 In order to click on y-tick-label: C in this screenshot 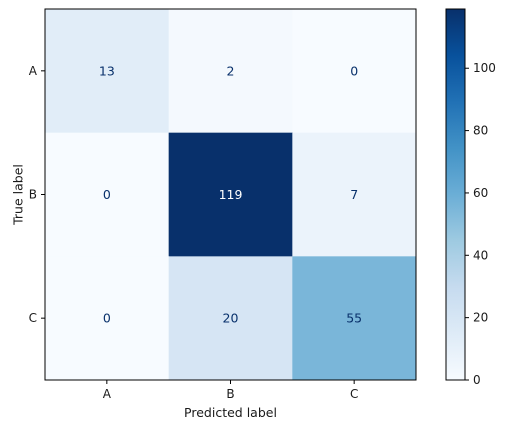, I will do `click(33, 318)`.